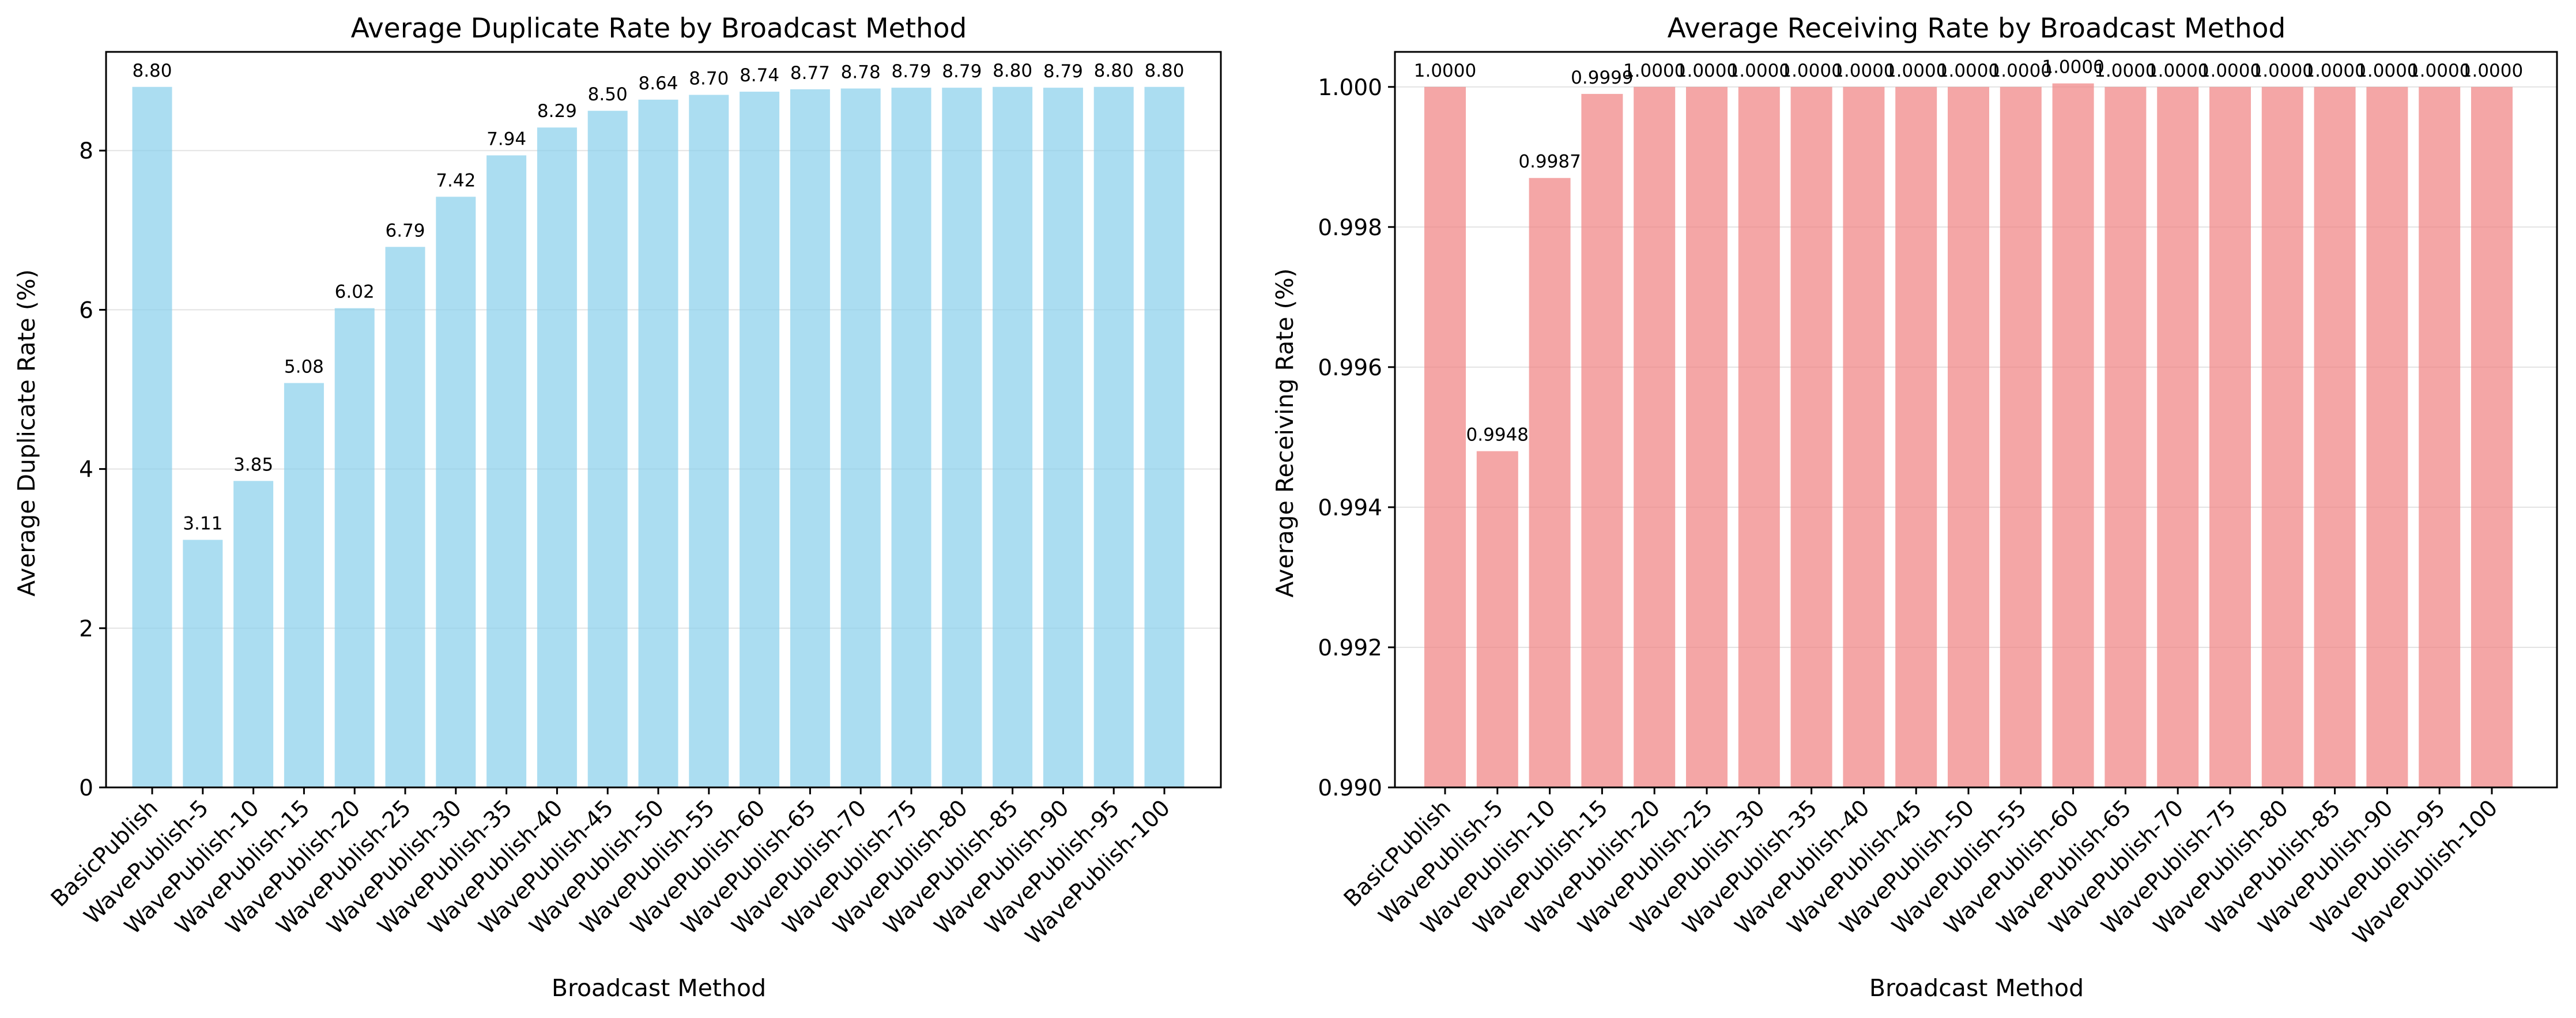  What do you see at coordinates (1356, 438) in the screenshot?
I see `y-ticks: 0.990 0.992 0.994 0.996 0.998 1.000` at bounding box center [1356, 438].